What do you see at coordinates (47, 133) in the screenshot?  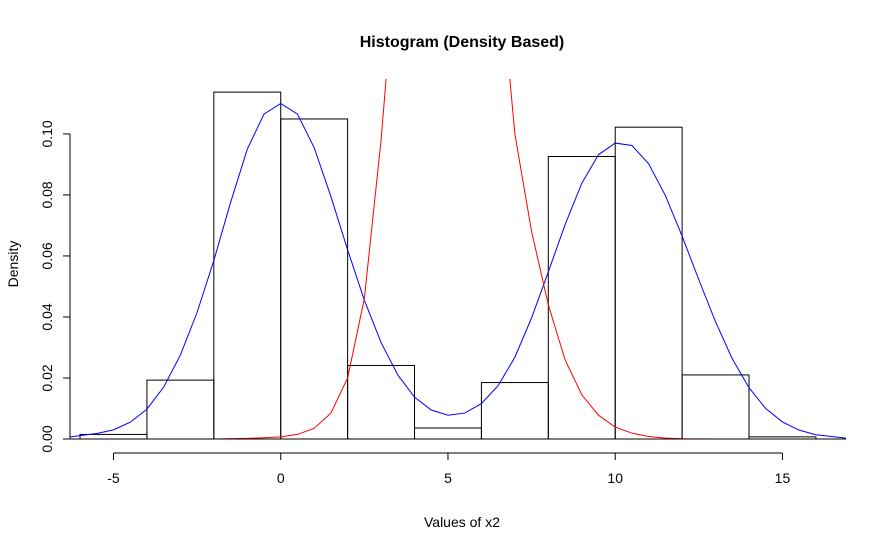 I see `y-tick-label: 0.10` at bounding box center [47, 133].